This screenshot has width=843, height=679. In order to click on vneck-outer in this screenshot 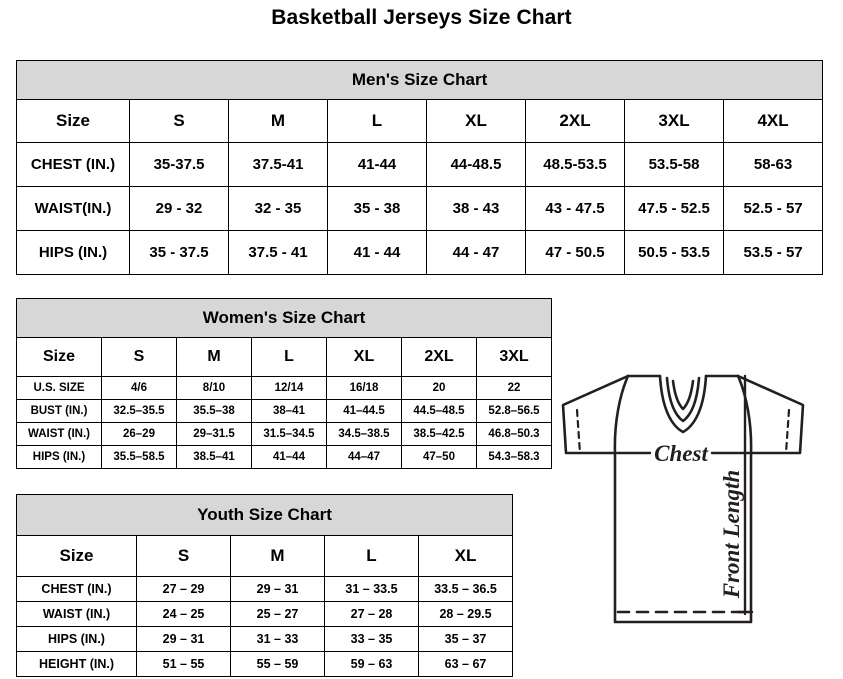, I will do `click(683, 404)`.